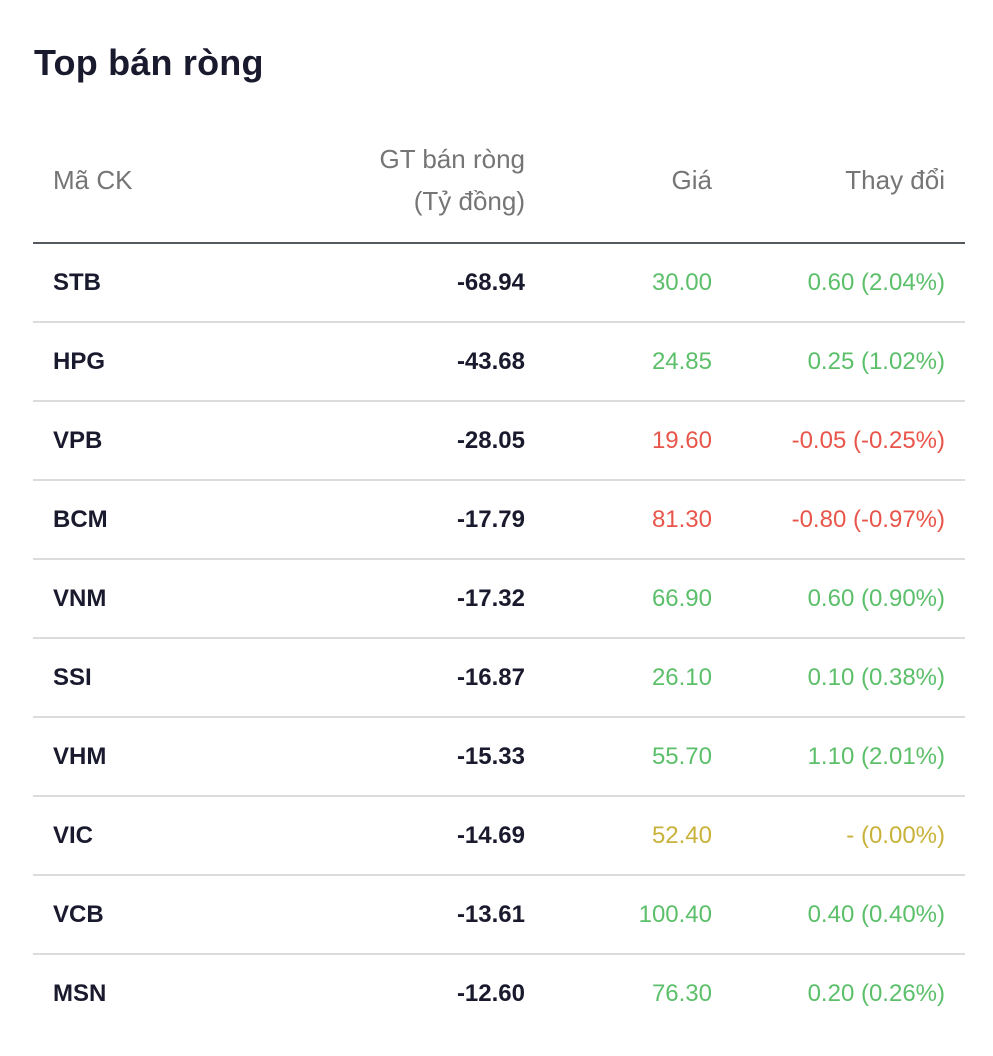  I want to click on table-row: HPG -43.68 24.85 0.25 (1.02%), so click(499, 362).